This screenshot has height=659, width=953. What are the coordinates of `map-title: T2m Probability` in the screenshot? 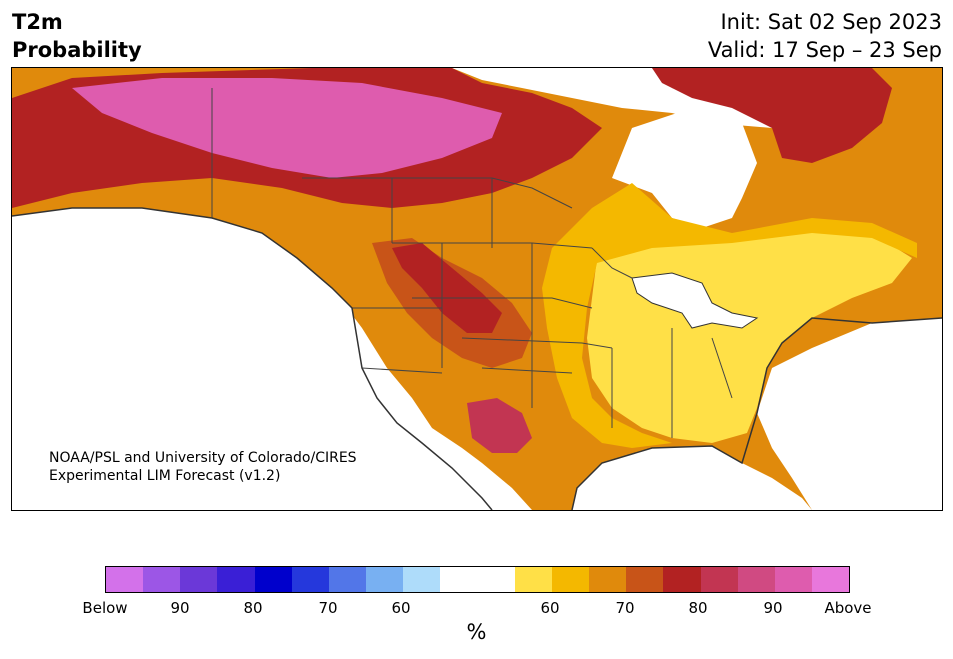 It's located at (77, 36).